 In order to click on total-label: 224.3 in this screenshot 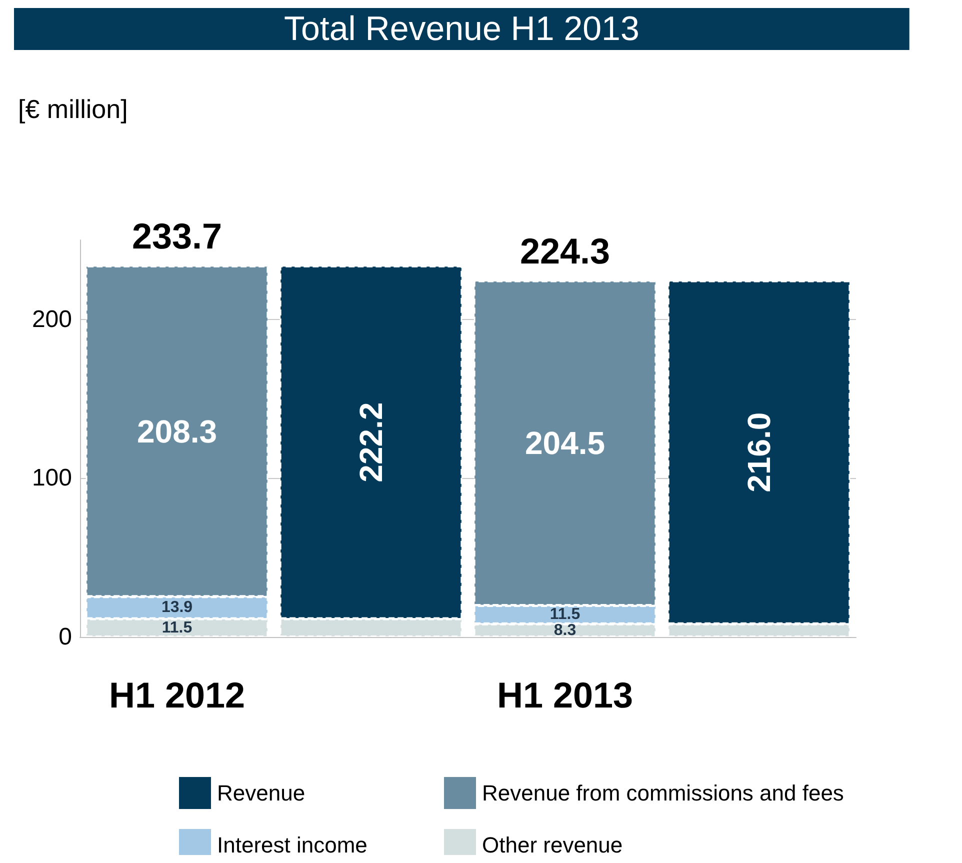, I will do `click(565, 251)`.